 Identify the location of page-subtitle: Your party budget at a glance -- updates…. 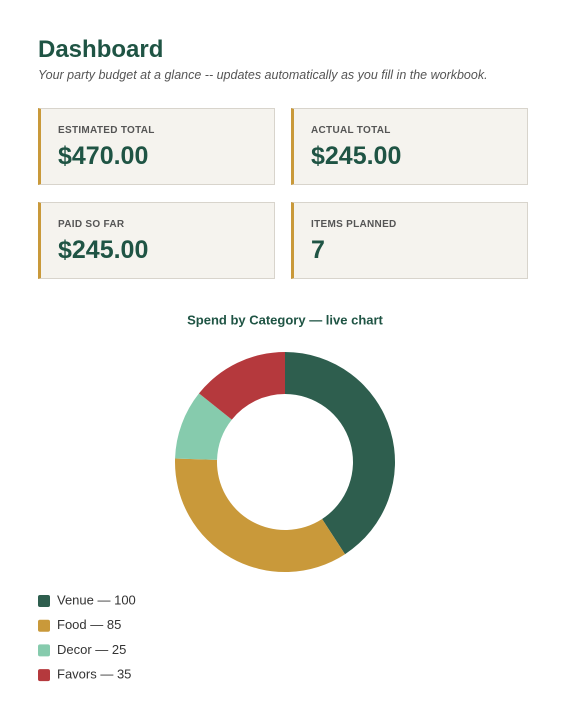
(263, 75).